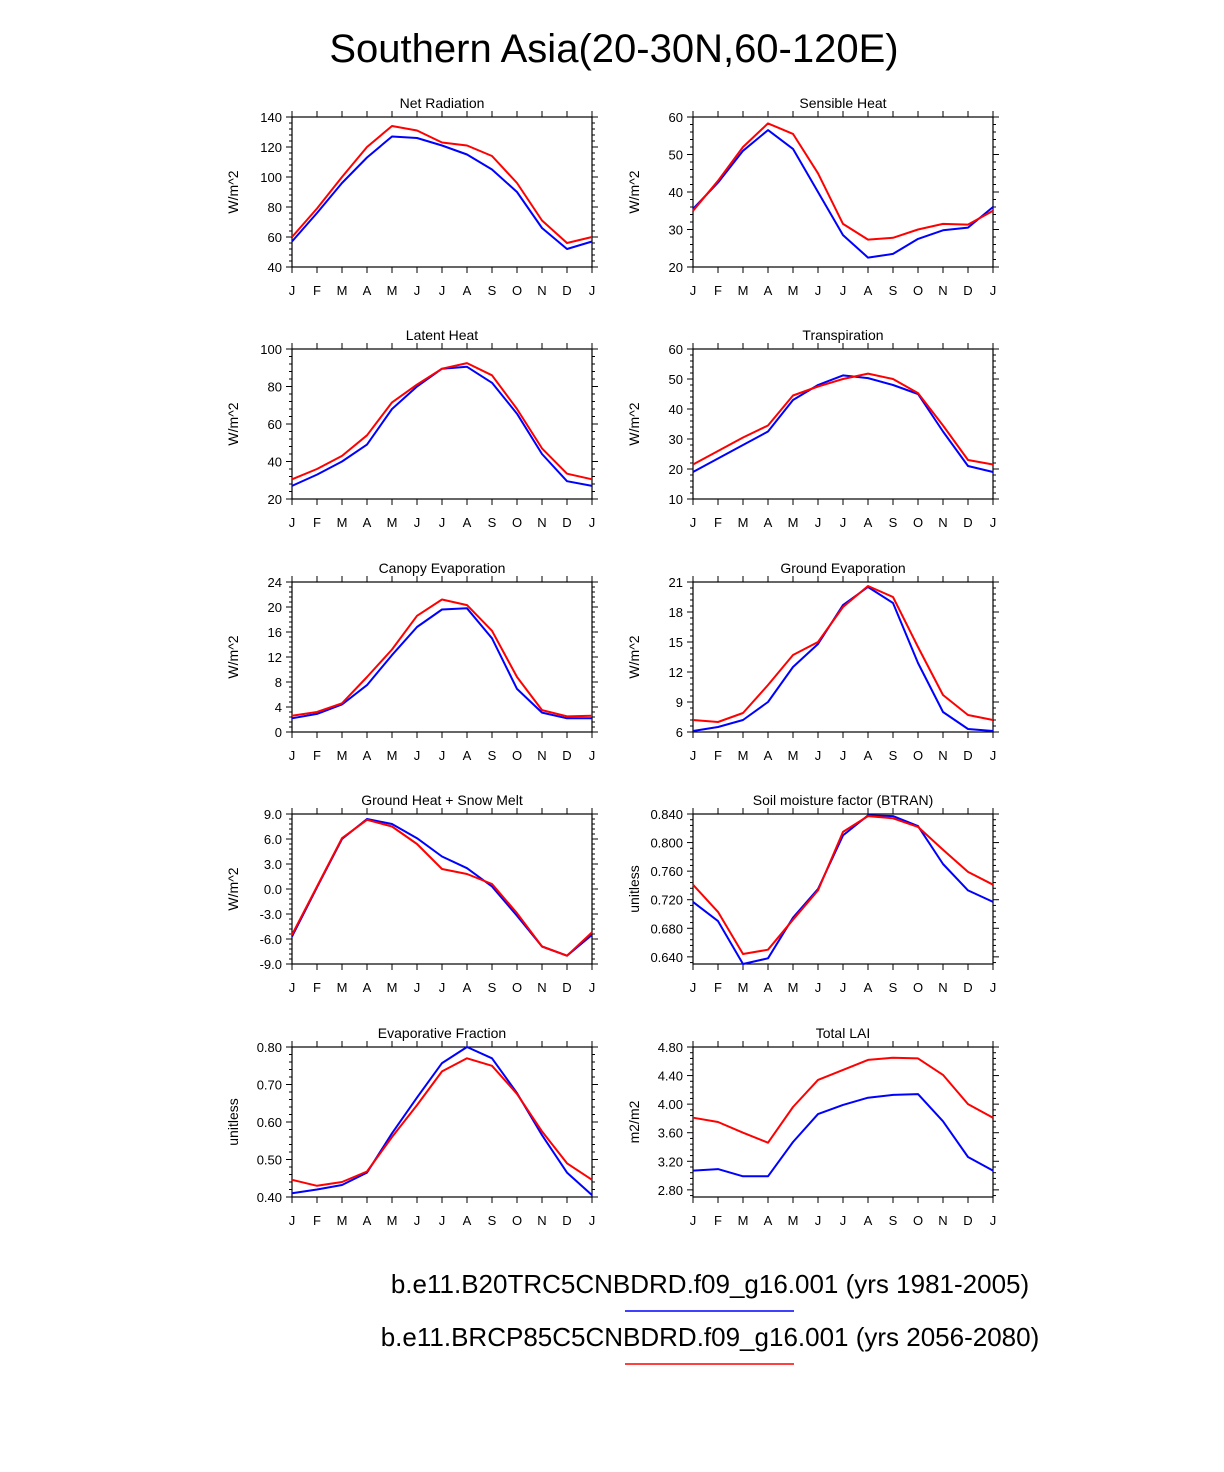  I want to click on y-tick-label: 80, so click(275, 387).